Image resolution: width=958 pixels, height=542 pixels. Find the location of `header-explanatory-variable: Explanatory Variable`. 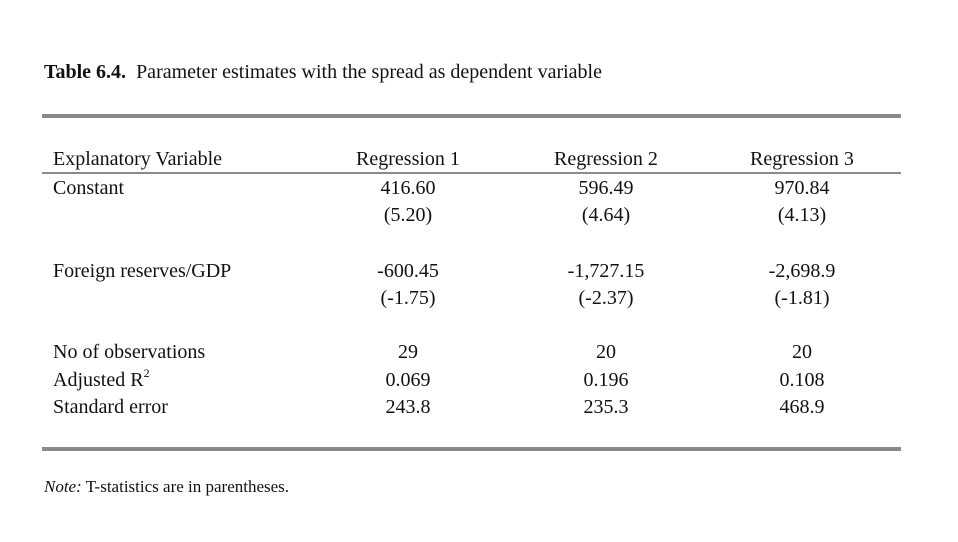

header-explanatory-variable: Explanatory Variable is located at coordinates (138, 159).